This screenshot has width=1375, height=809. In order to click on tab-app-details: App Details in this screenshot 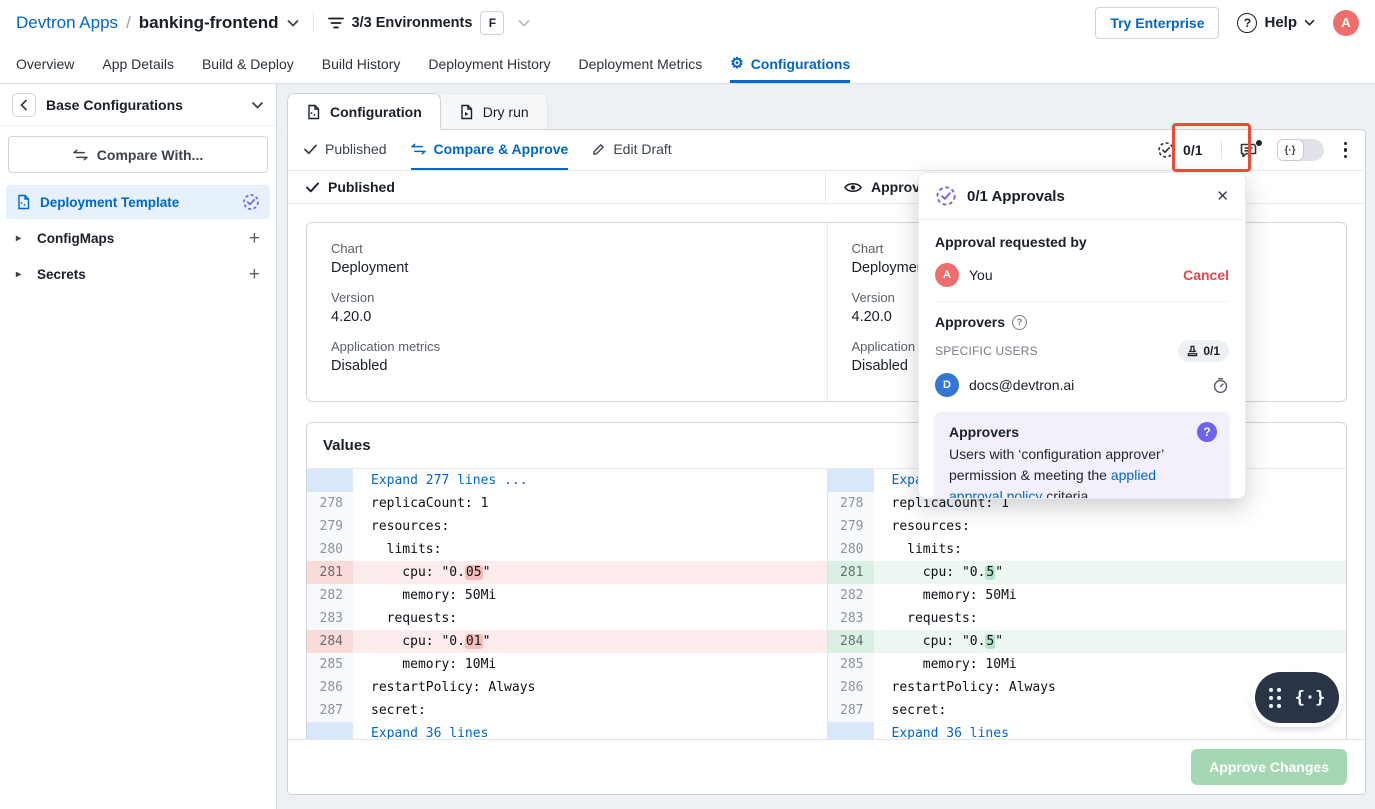, I will do `click(138, 63)`.